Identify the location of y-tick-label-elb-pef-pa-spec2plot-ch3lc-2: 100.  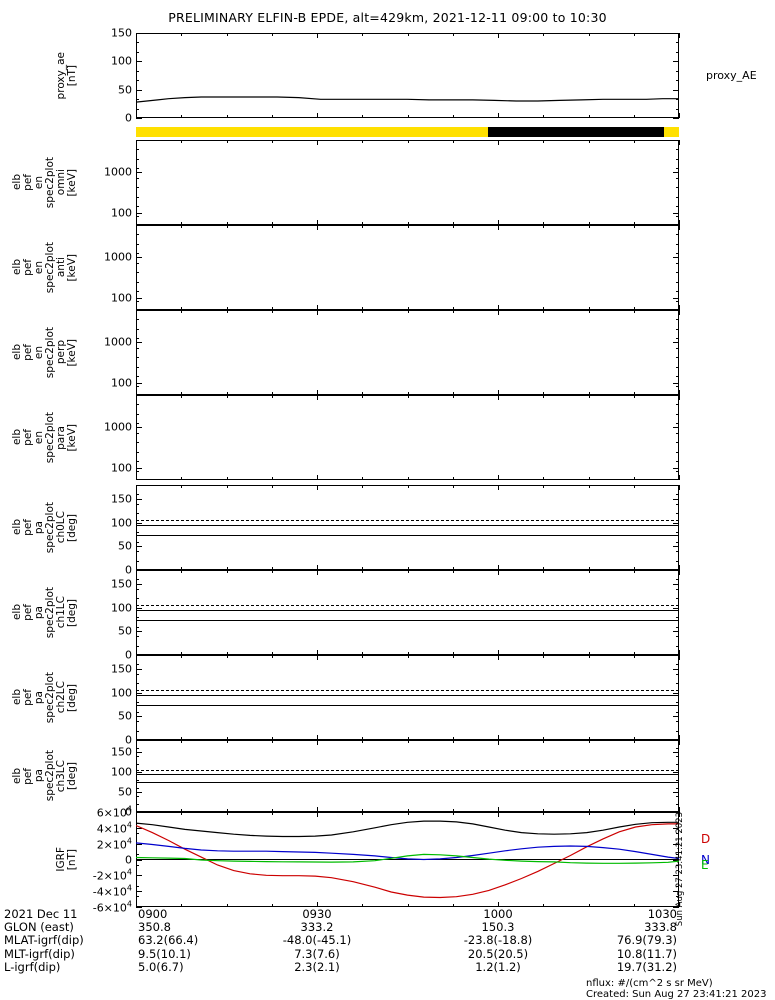
(121, 772).